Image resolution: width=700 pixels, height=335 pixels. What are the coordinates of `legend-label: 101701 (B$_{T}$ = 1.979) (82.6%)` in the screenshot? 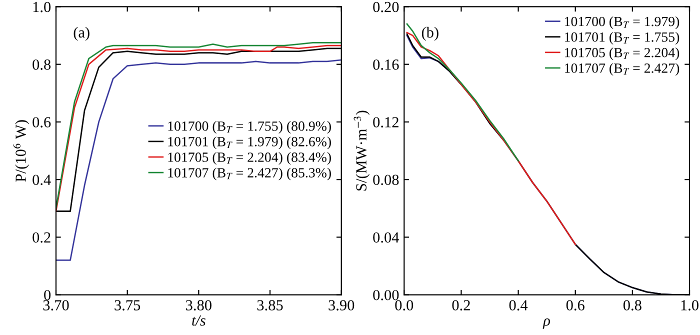 It's located at (249, 143).